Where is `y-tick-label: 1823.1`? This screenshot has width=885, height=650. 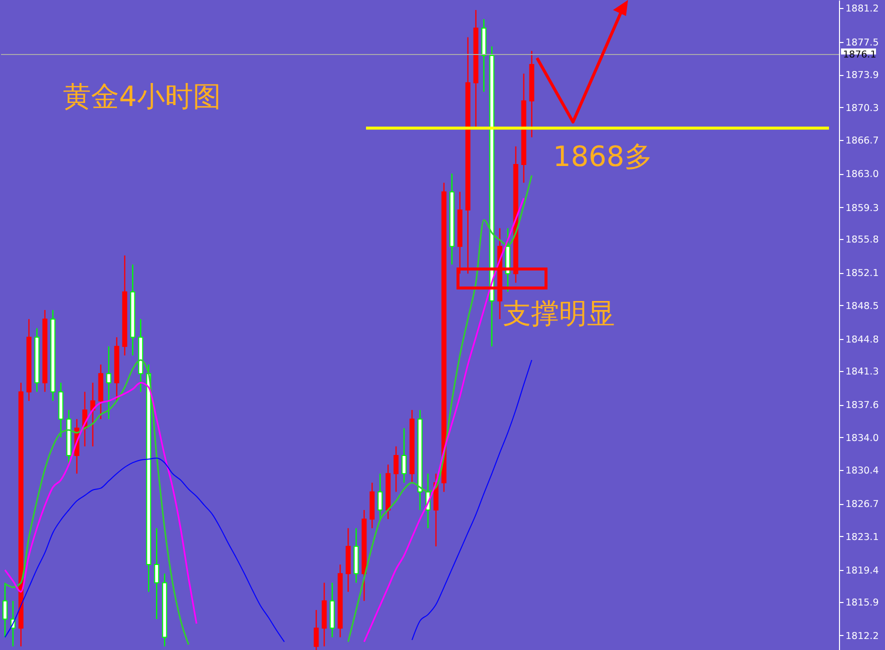 y-tick-label: 1823.1 is located at coordinates (862, 537).